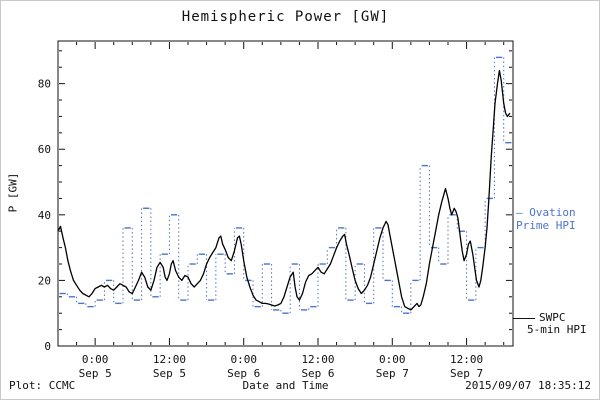  What do you see at coordinates (285, 17) in the screenshot?
I see `chart-title: Hemispheric Power [GW]` at bounding box center [285, 17].